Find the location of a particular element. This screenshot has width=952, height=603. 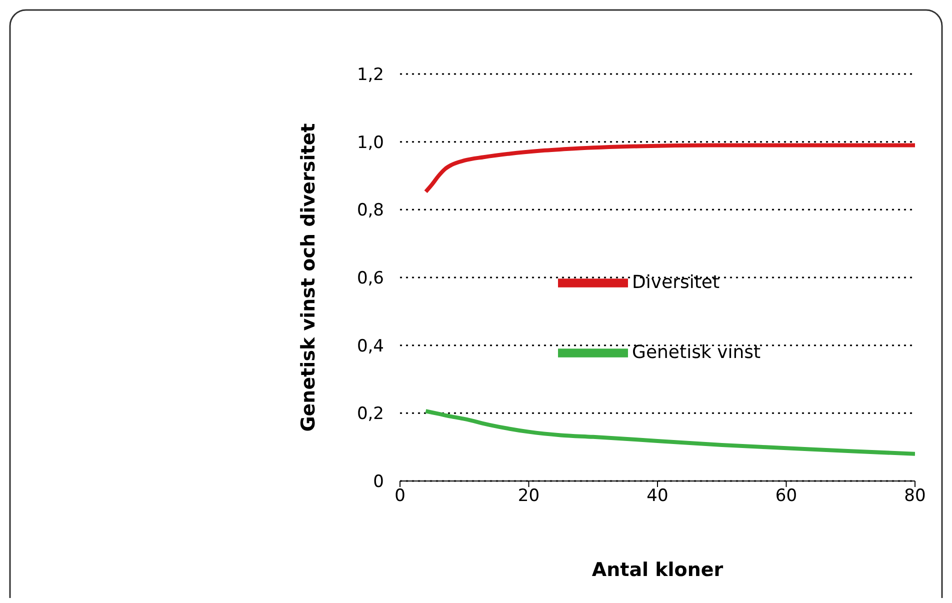

x-tick-label: 0 is located at coordinates (400, 496).